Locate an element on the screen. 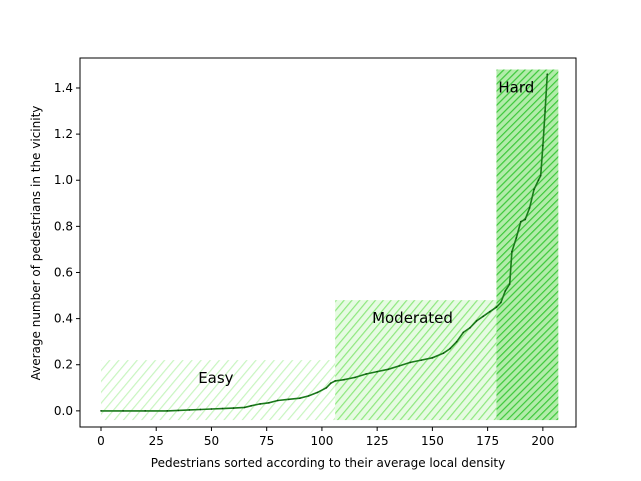 The height and width of the screenshot is (481, 641). y-axis: 0.0 0.2 0.4 0.6 0.8 1.0 1.2 1.4 is located at coordinates (67, 249).